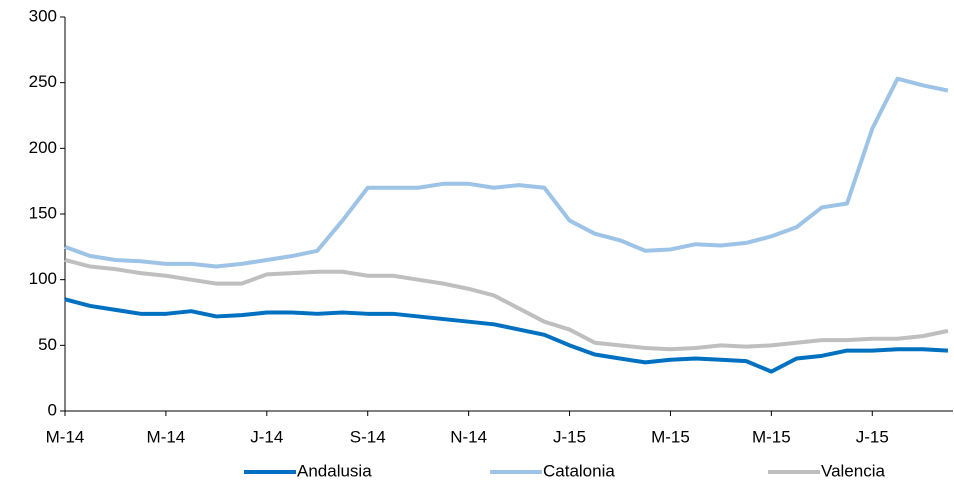 The width and height of the screenshot is (954, 489). I want to click on y-tick-label: 150, so click(43, 212).